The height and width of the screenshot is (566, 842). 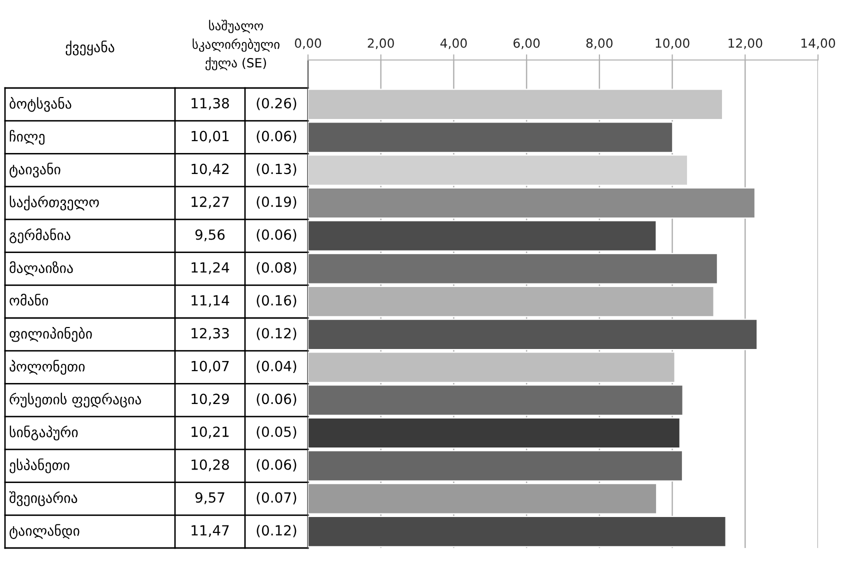 What do you see at coordinates (276, 104) in the screenshot?
I see `text: (0.26)` at bounding box center [276, 104].